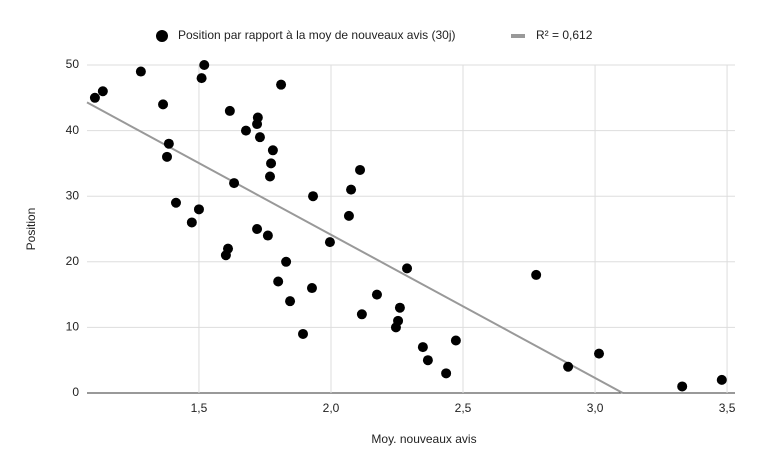 The height and width of the screenshot is (472, 761). What do you see at coordinates (73, 327) in the screenshot?
I see `y-tick-label: 10` at bounding box center [73, 327].